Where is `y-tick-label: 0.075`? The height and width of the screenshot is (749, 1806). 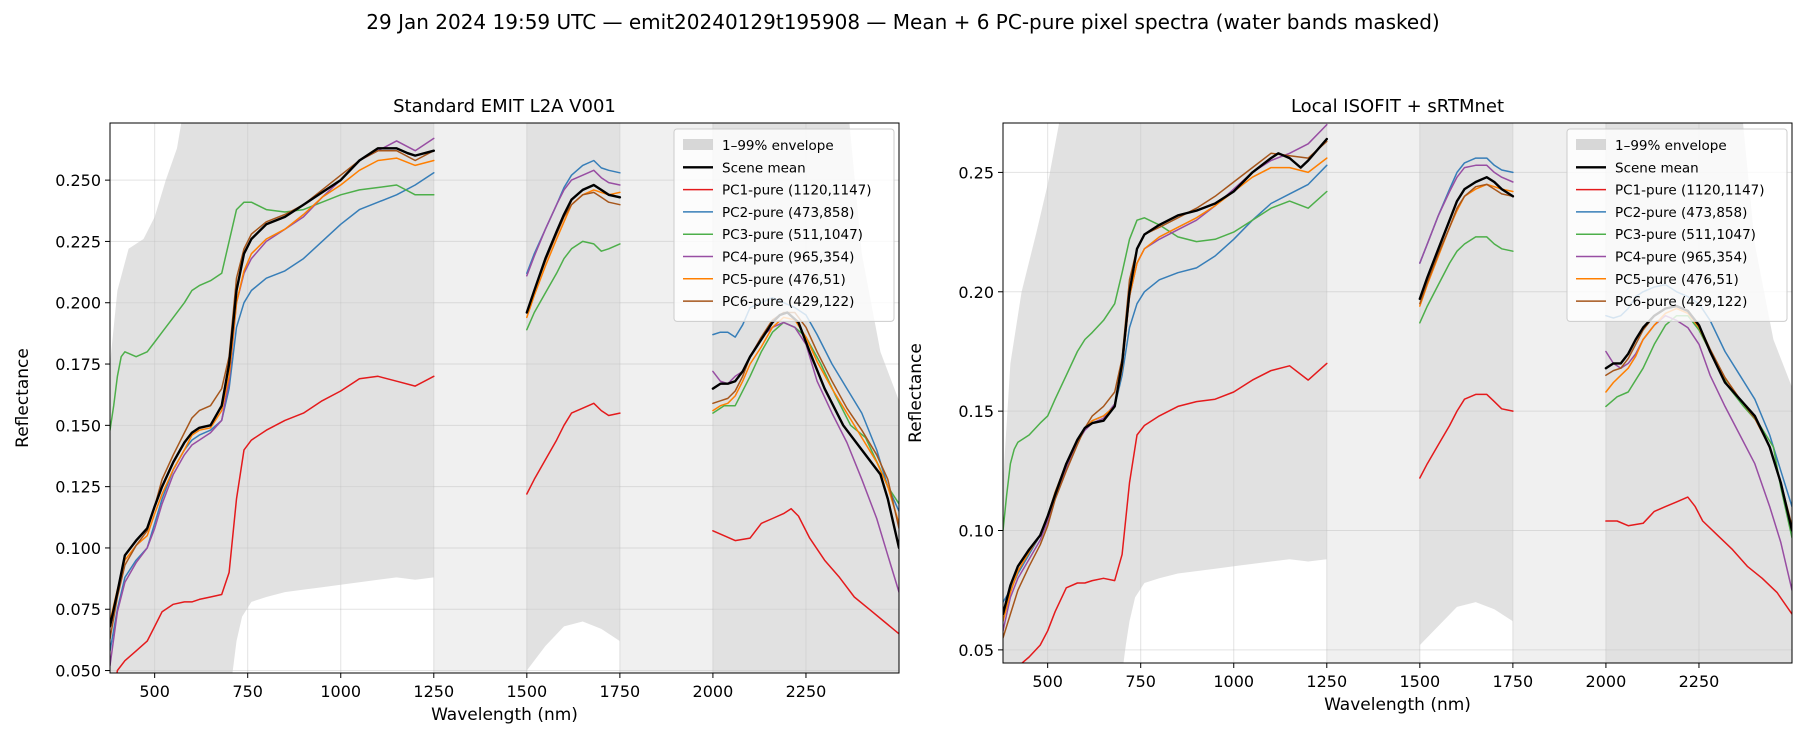 y-tick-label: 0.075 is located at coordinates (78, 609).